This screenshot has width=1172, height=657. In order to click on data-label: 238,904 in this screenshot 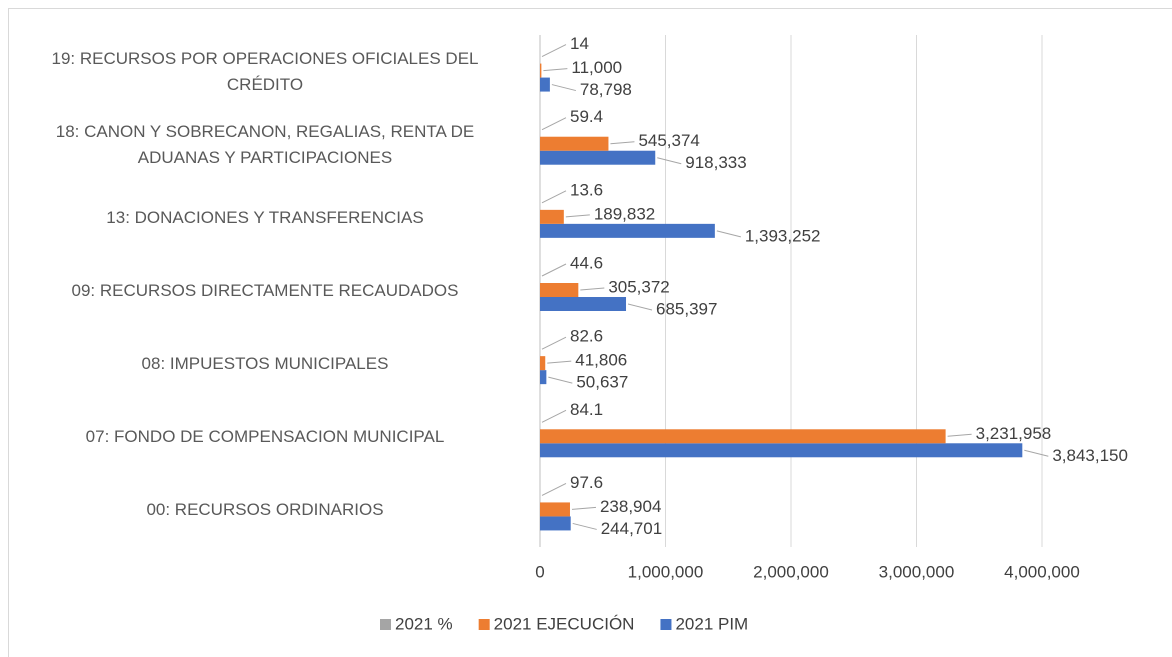, I will do `click(630, 506)`.